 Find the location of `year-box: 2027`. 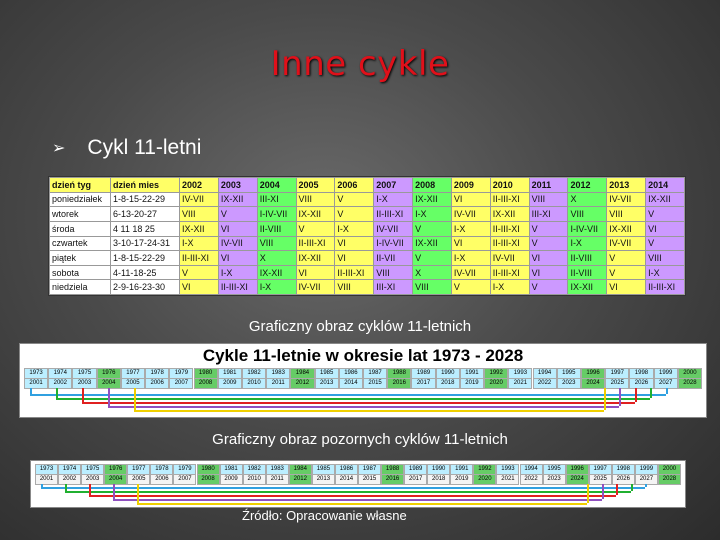

year-box: 2027 is located at coordinates (665, 383).